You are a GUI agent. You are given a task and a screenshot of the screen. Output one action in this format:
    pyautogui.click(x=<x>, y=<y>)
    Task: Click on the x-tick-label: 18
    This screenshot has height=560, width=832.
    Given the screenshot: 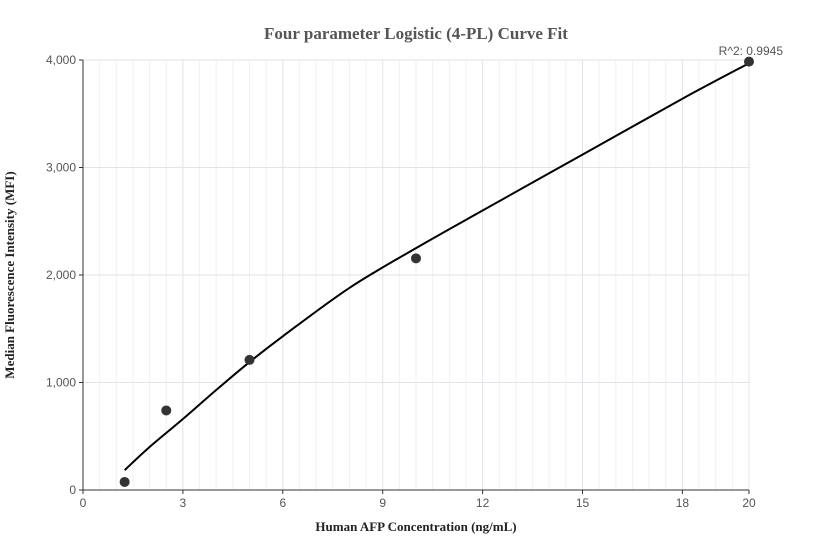 What is the action you would take?
    pyautogui.click(x=683, y=503)
    